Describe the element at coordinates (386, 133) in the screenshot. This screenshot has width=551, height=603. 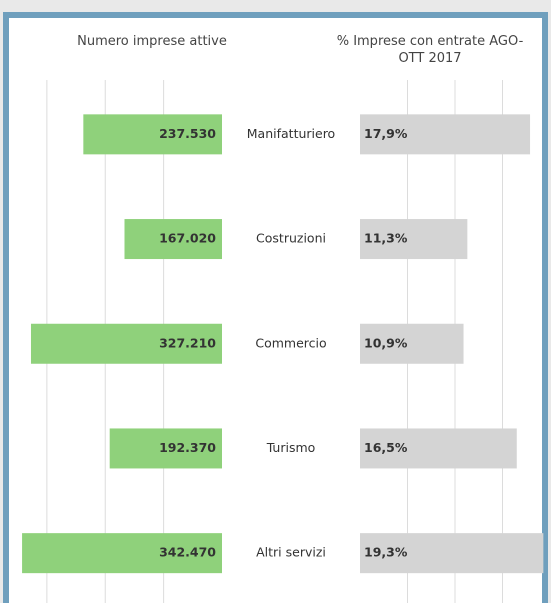
I see `value-label: 17,9%` at that location.